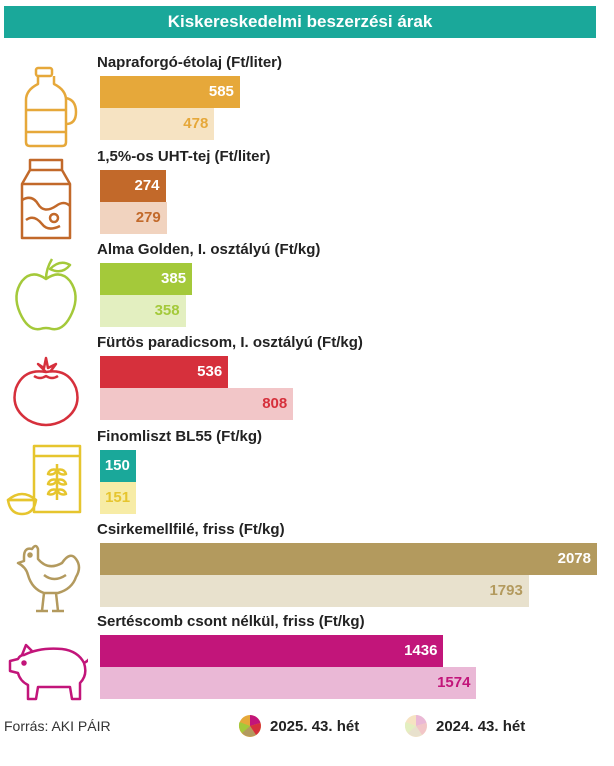 This screenshot has width=614, height=766. I want to click on chart-title: Kiskereskedelmi beszerzési árak, so click(300, 22).